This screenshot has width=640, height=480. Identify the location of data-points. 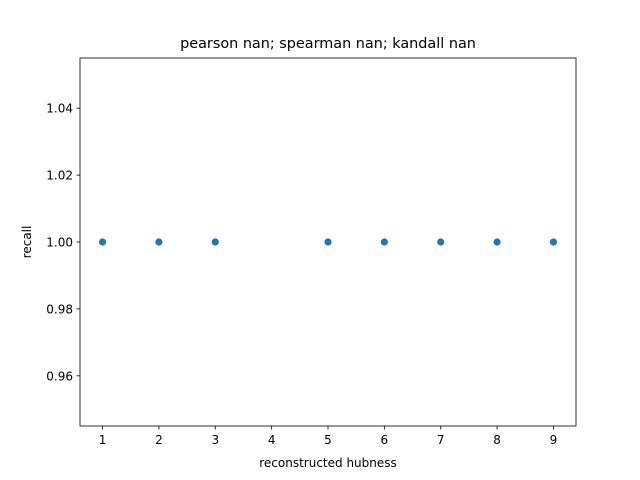
(328, 242).